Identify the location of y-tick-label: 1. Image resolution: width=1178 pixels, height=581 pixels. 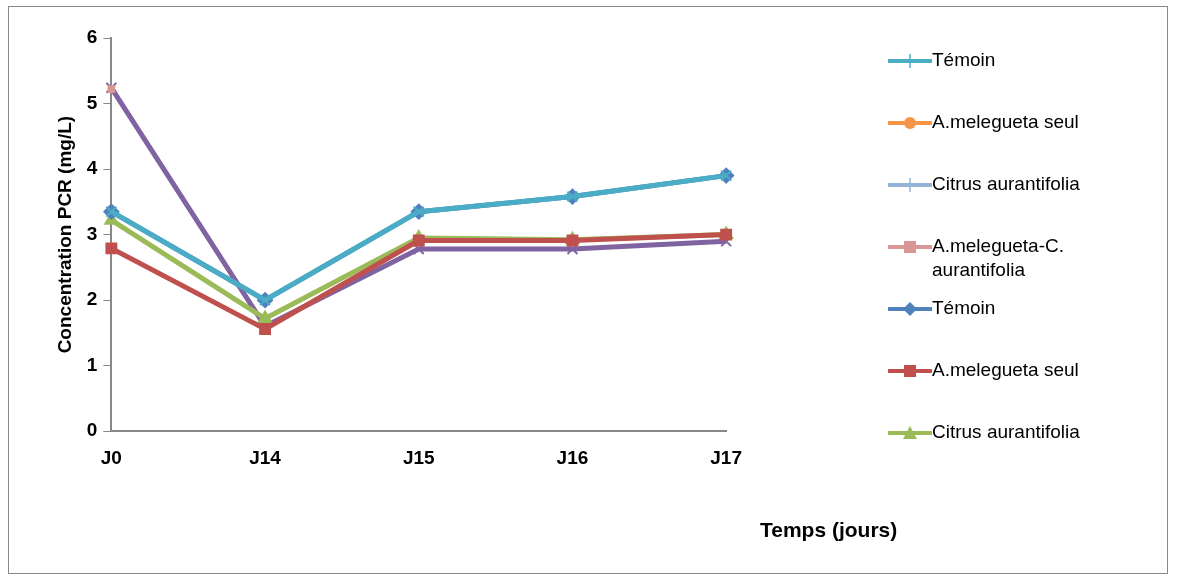
(92, 364).